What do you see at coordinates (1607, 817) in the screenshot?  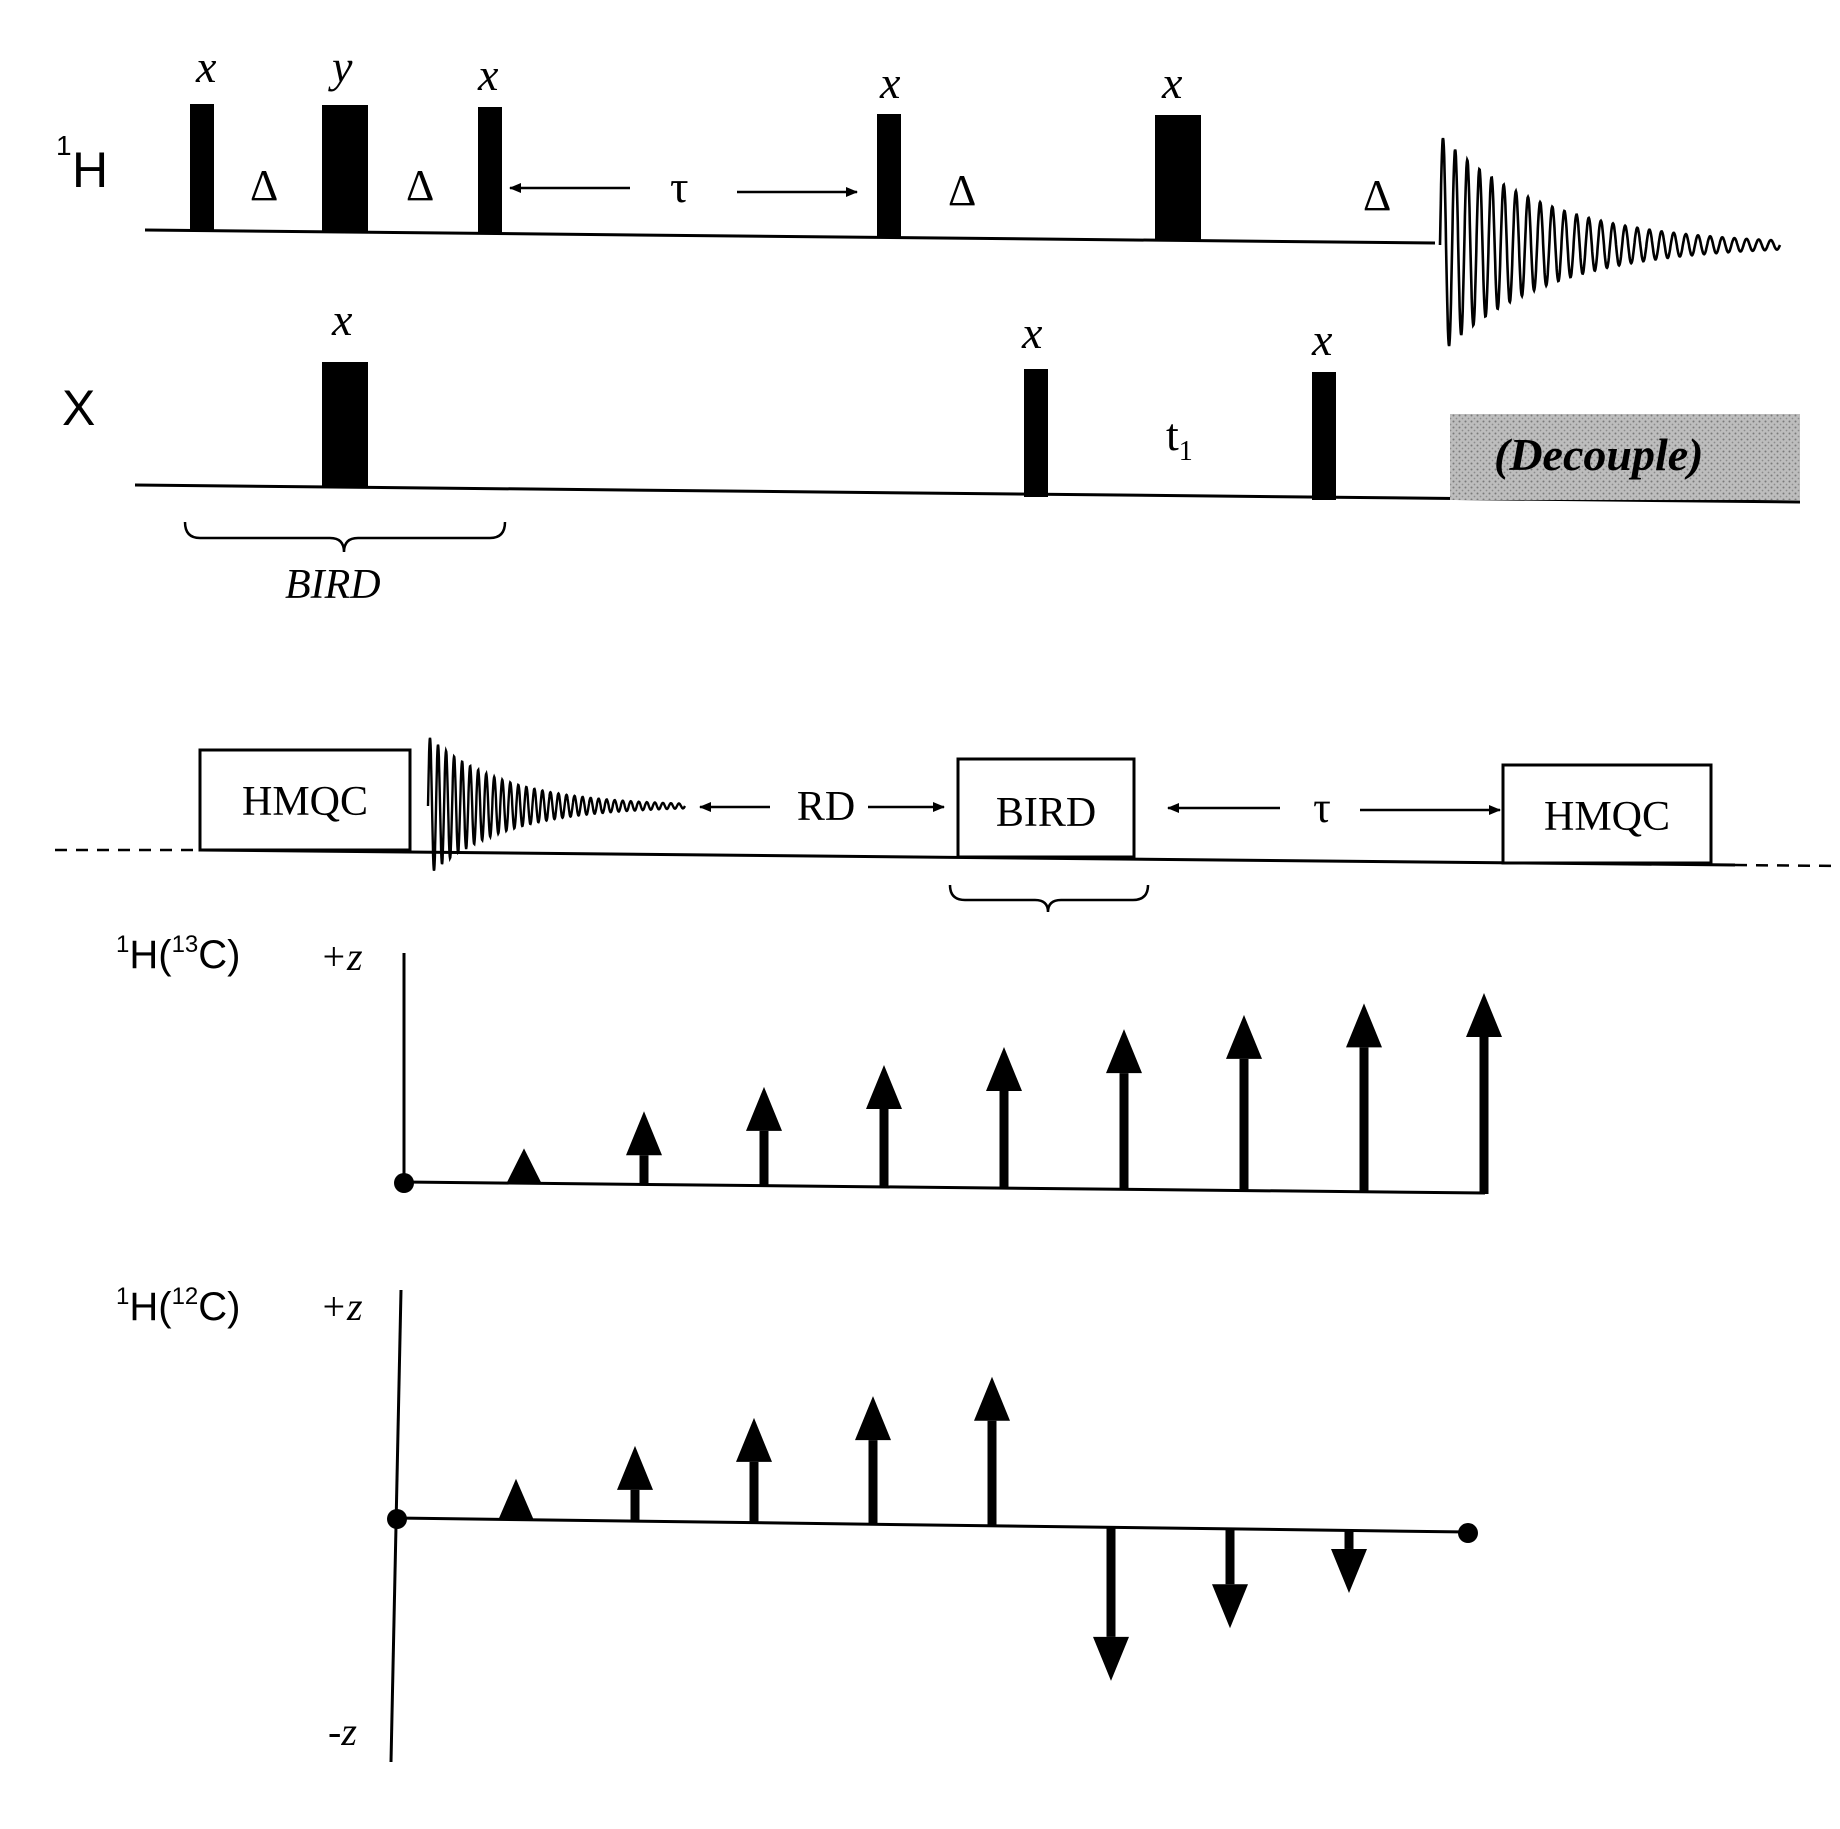 I see `hmqc-right-label: HMQC` at bounding box center [1607, 817].